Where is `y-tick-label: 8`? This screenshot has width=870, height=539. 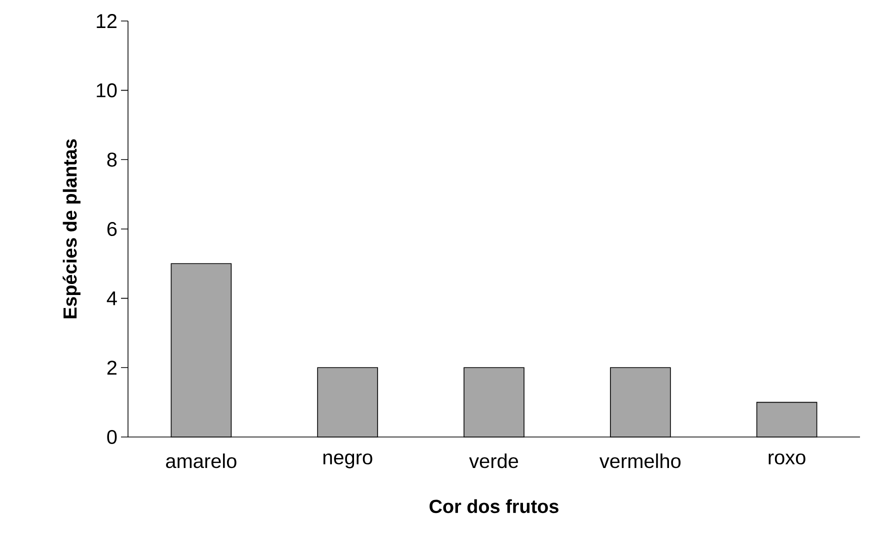
y-tick-label: 8 is located at coordinates (112, 159).